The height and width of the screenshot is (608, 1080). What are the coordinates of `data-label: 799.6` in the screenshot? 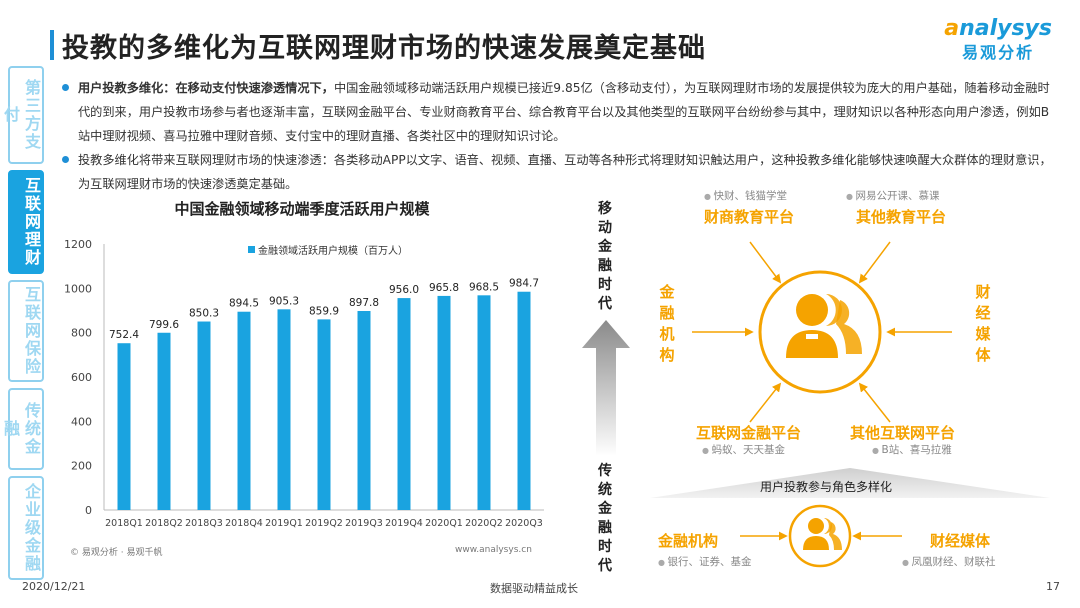 It's located at (164, 325).